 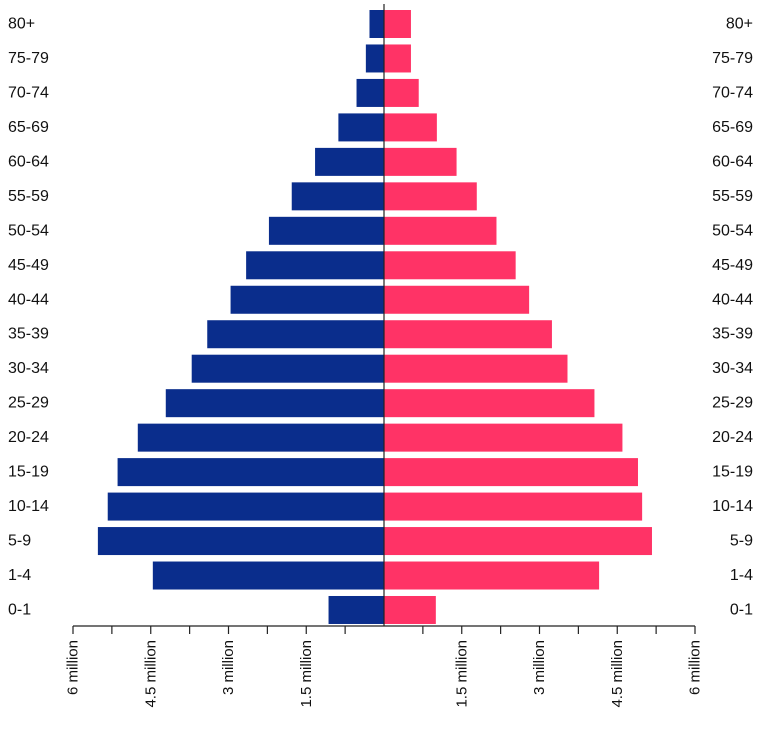 I want to click on age-label-right: 30-34, so click(x=732, y=368).